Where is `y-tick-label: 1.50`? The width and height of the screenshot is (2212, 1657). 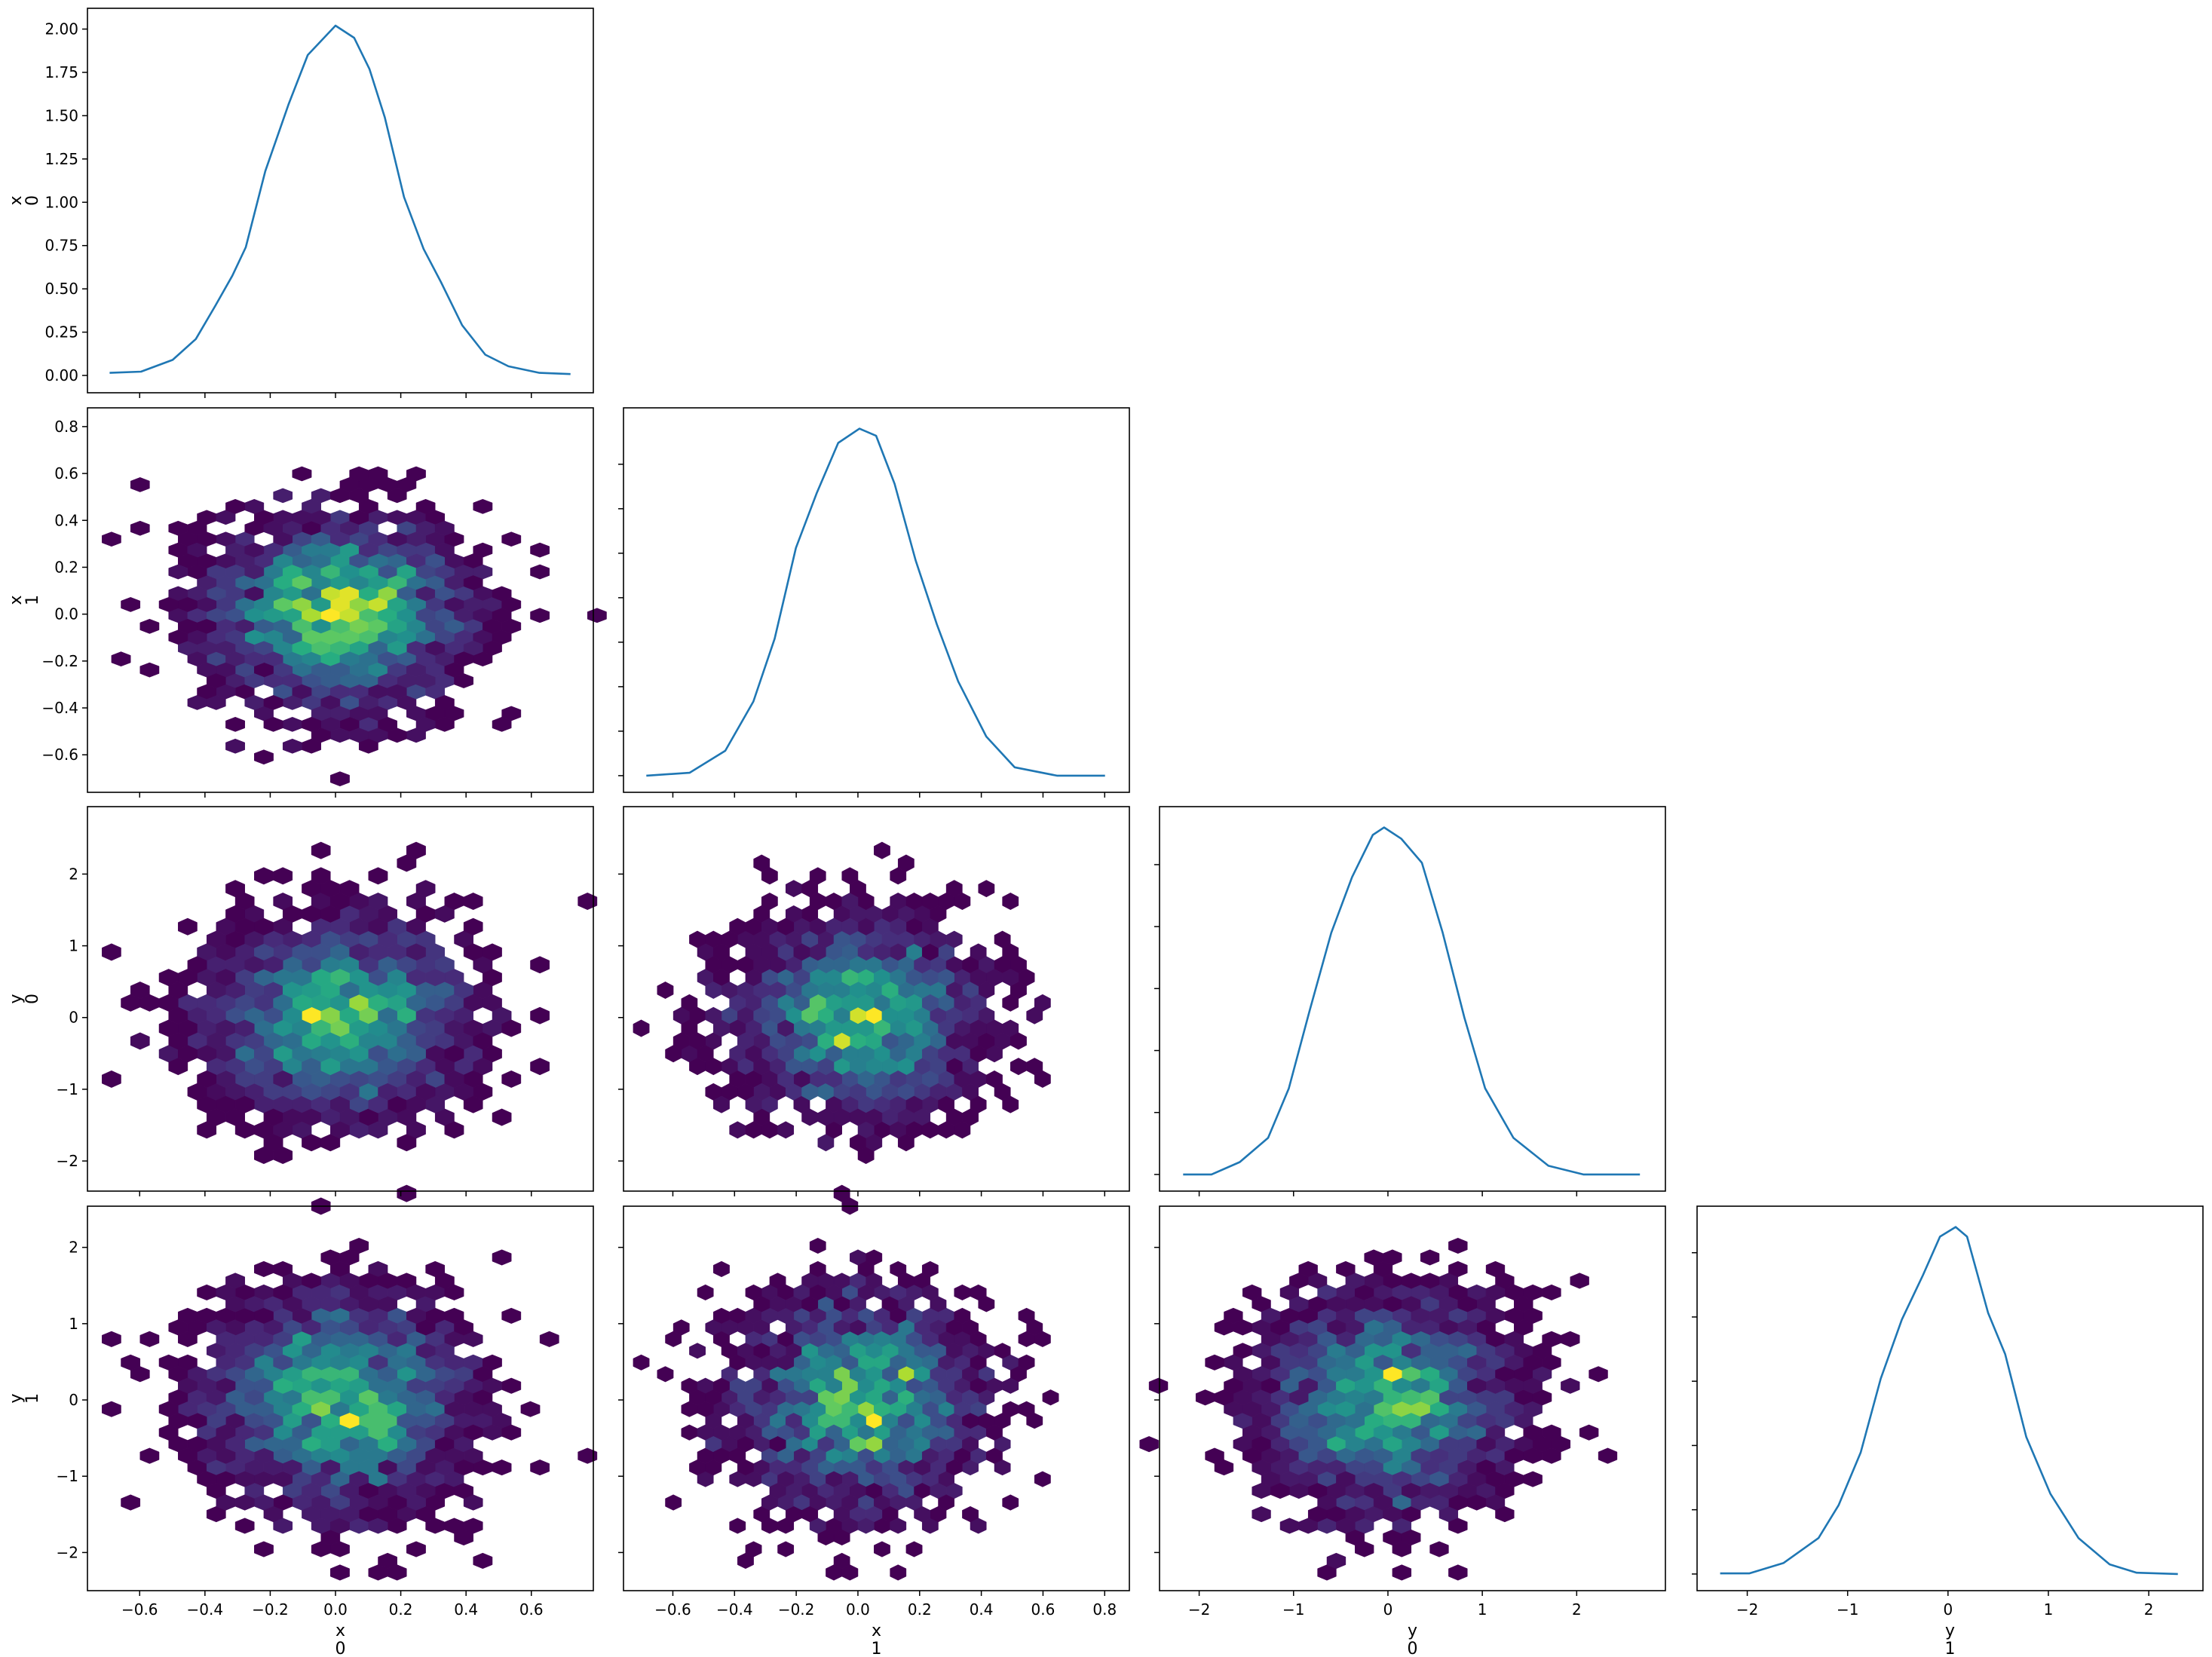
y-tick-label: 1.50 is located at coordinates (61, 115).